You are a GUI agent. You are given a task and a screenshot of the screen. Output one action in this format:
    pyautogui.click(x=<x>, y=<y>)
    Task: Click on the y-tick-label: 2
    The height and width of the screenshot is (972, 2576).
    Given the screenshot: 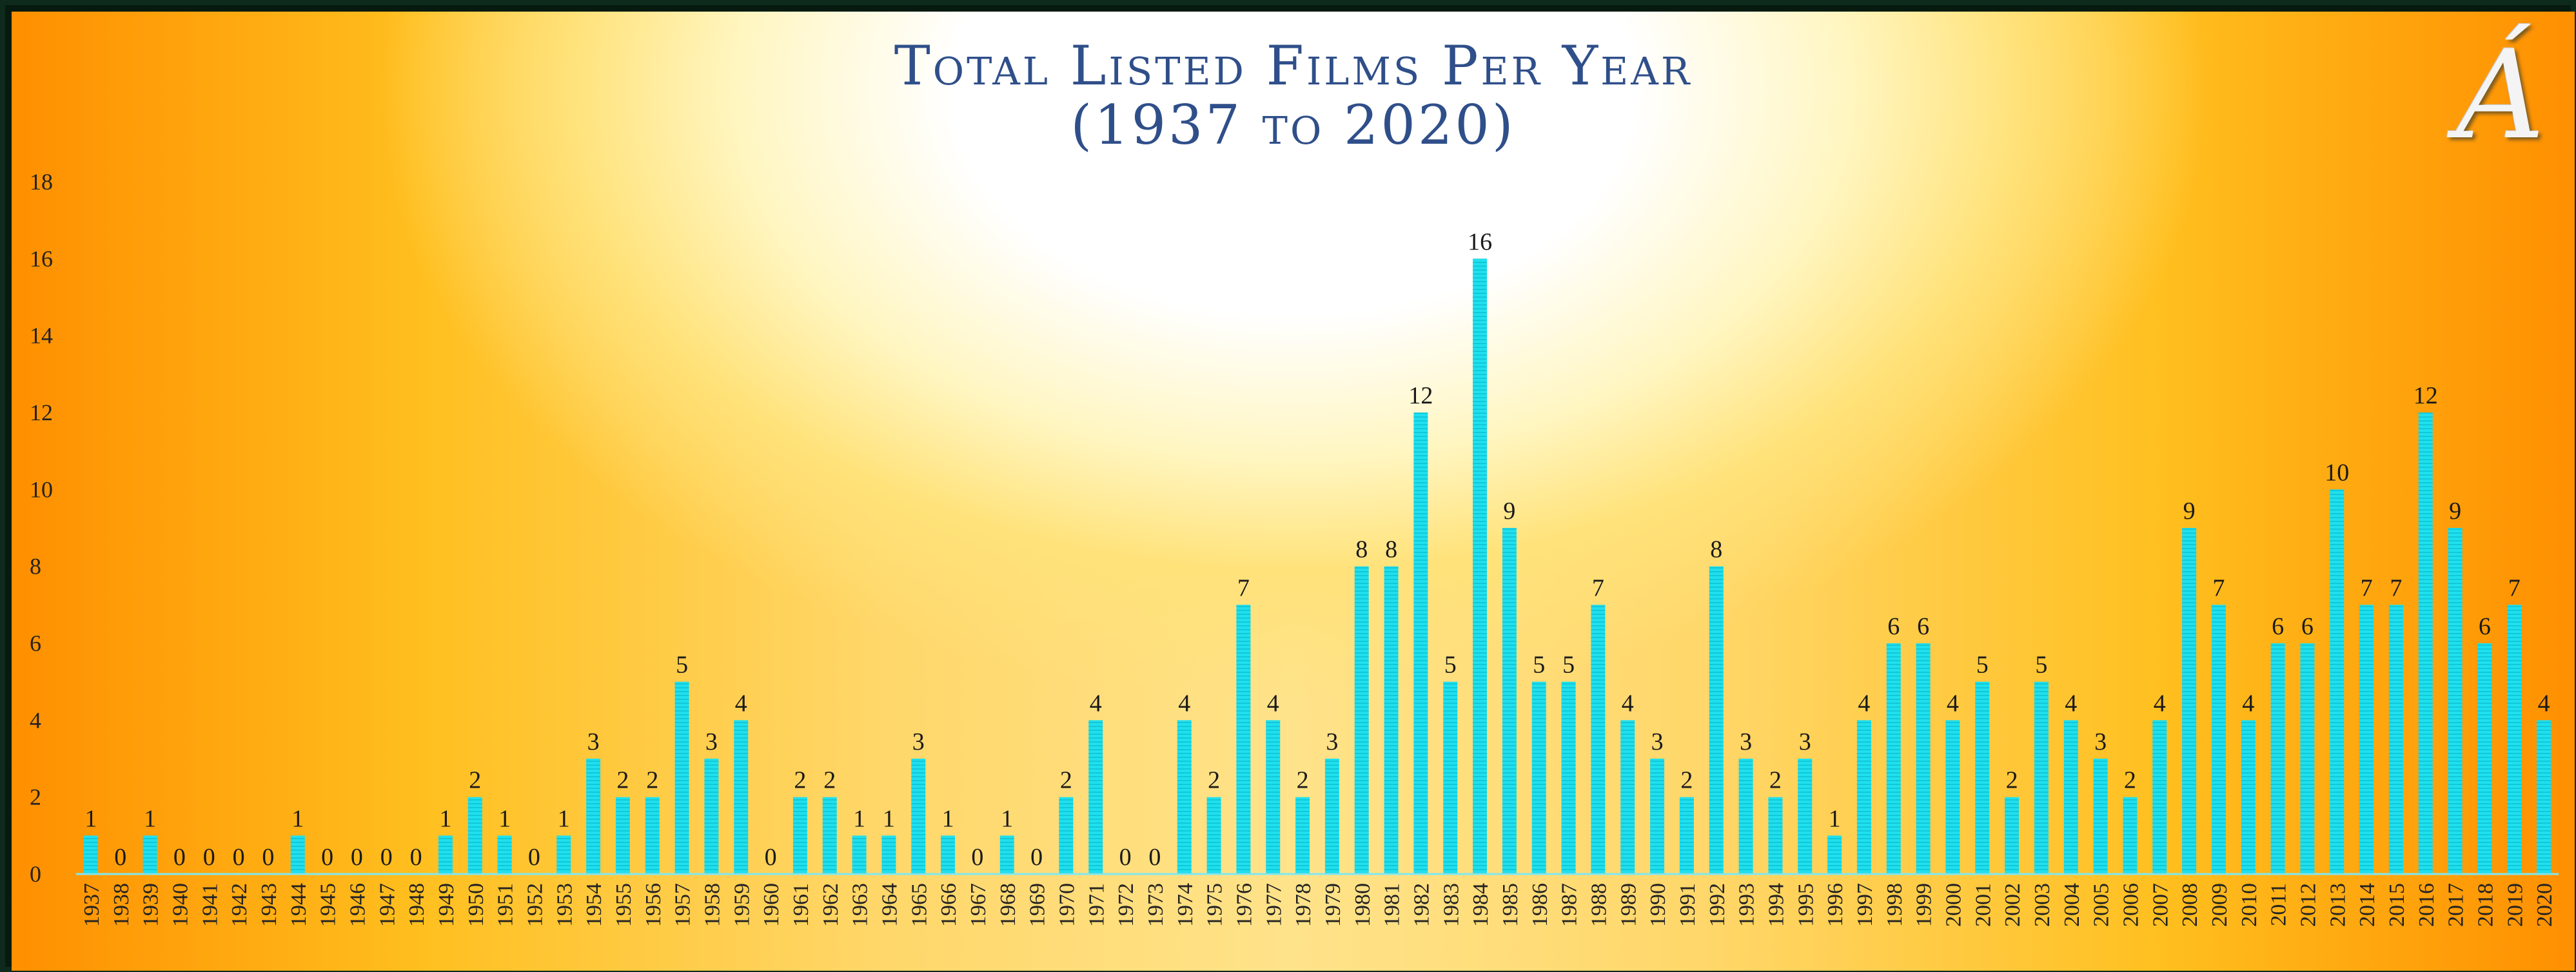 What is the action you would take?
    pyautogui.click(x=35, y=797)
    